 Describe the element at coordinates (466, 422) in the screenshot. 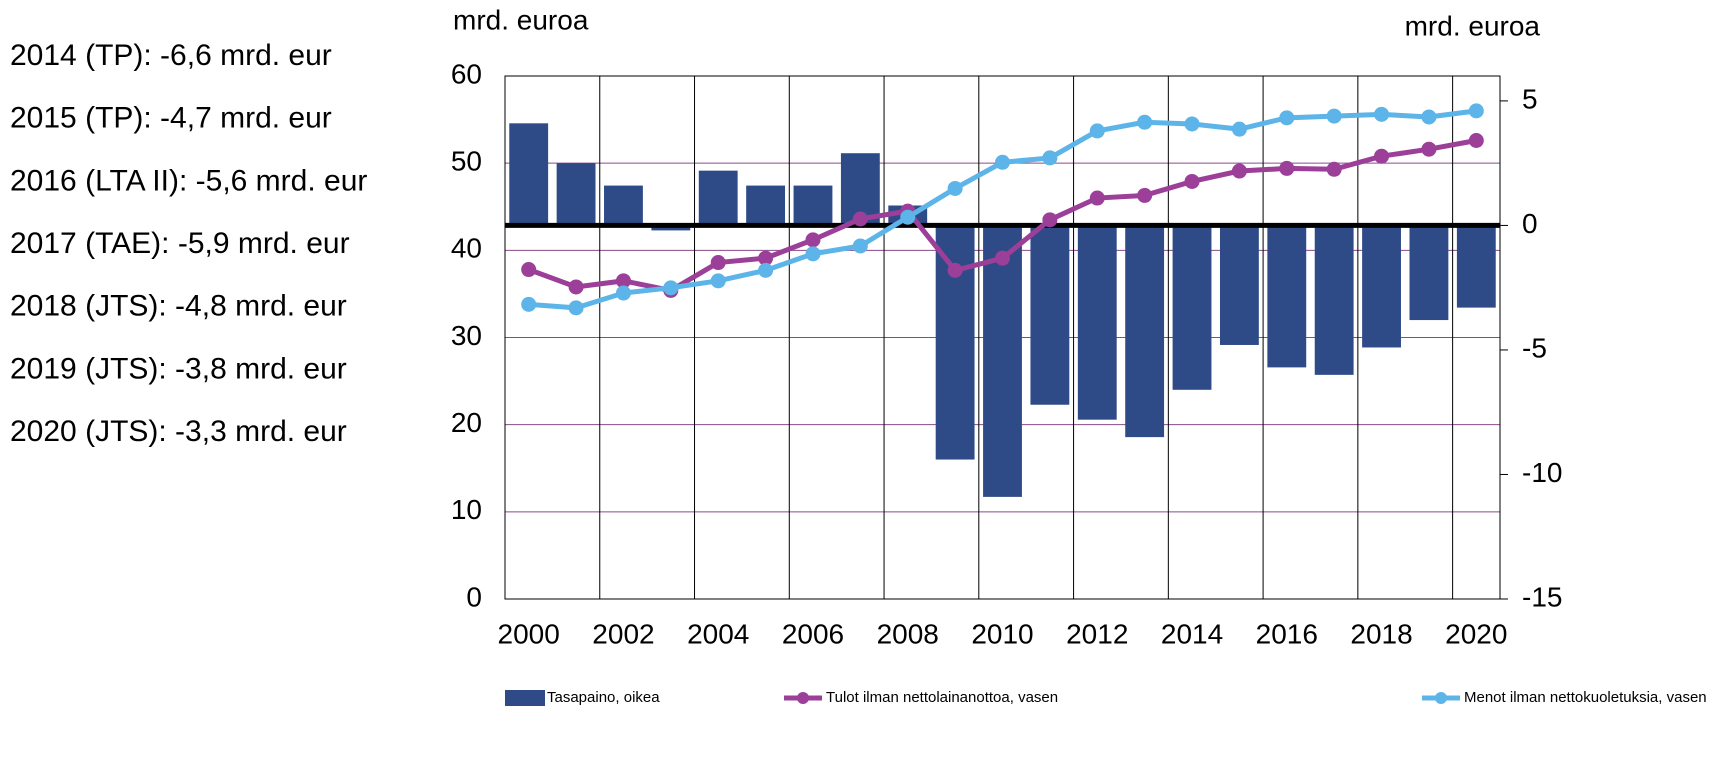

I see `y-tick-label: 20` at that location.